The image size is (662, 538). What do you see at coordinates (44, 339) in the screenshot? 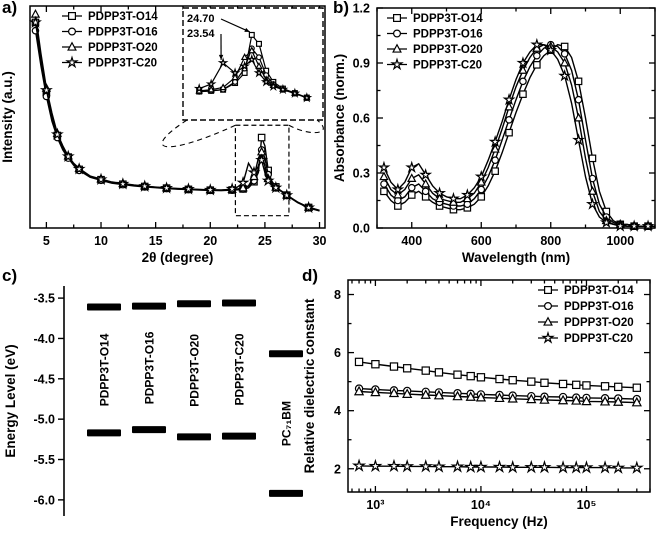
I see `svg-text: -4.0` at bounding box center [44, 339].